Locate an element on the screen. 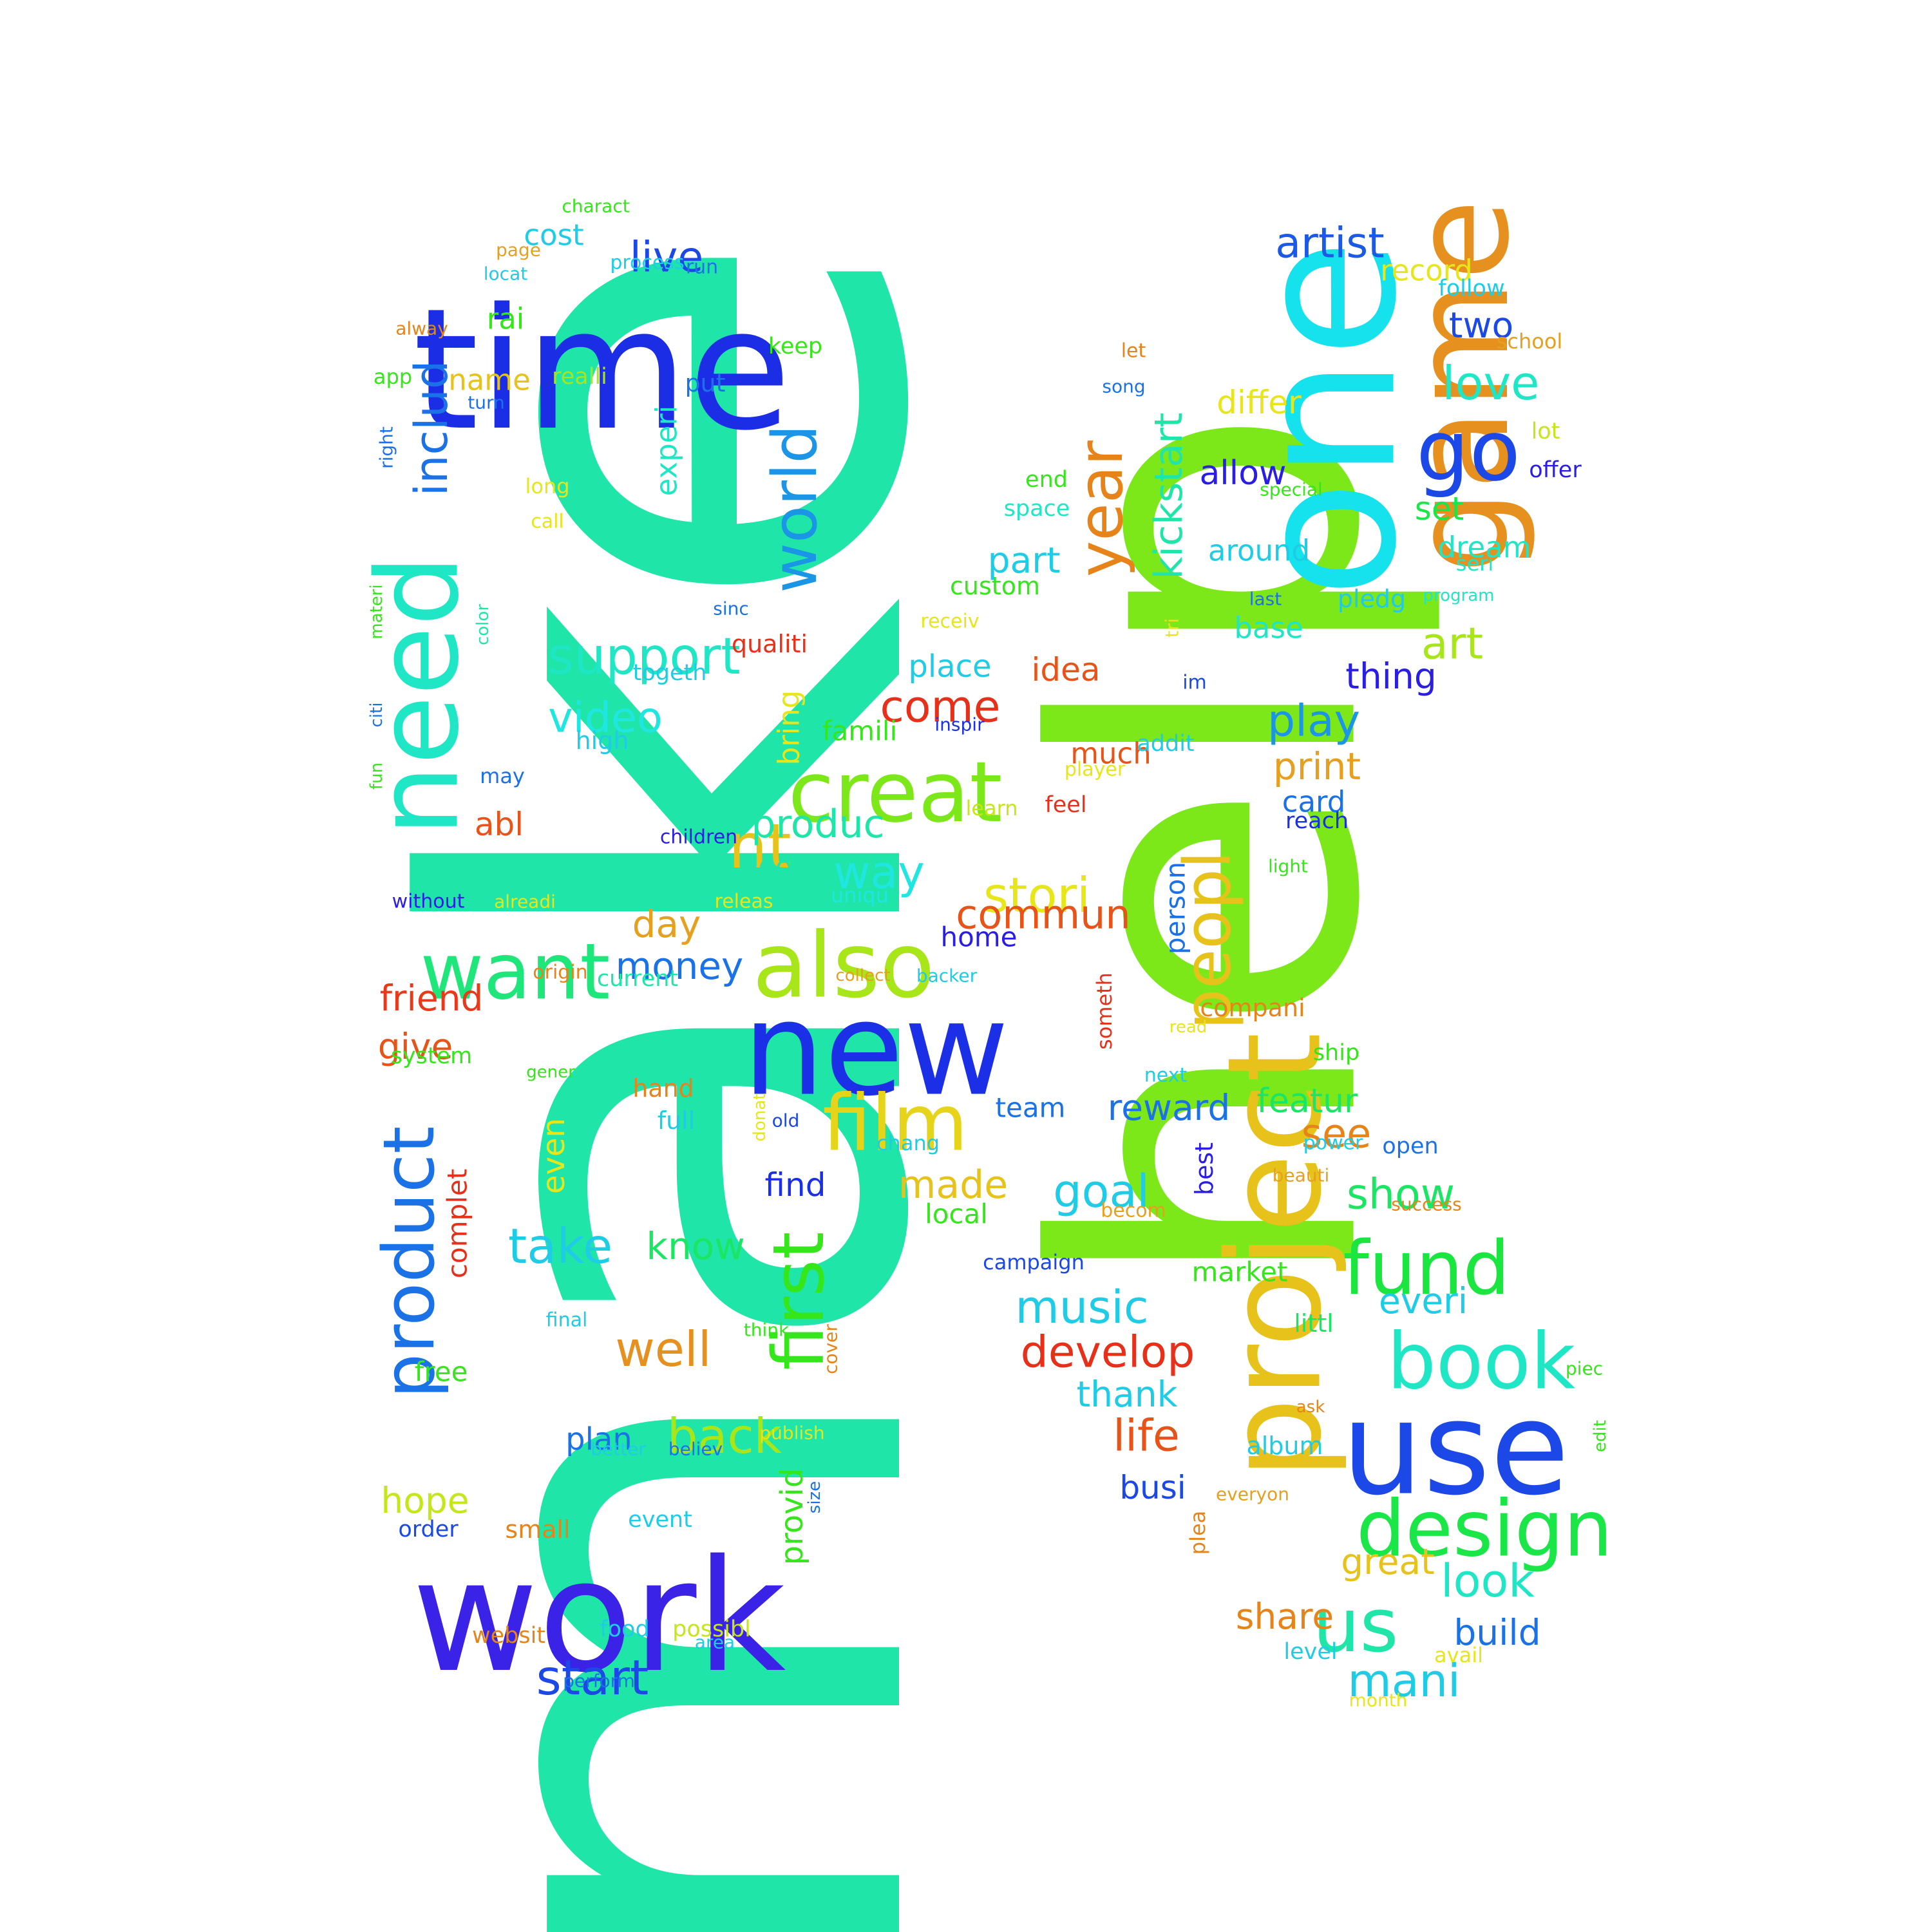 The image size is (1932, 1932). word-time: time is located at coordinates (602, 370).